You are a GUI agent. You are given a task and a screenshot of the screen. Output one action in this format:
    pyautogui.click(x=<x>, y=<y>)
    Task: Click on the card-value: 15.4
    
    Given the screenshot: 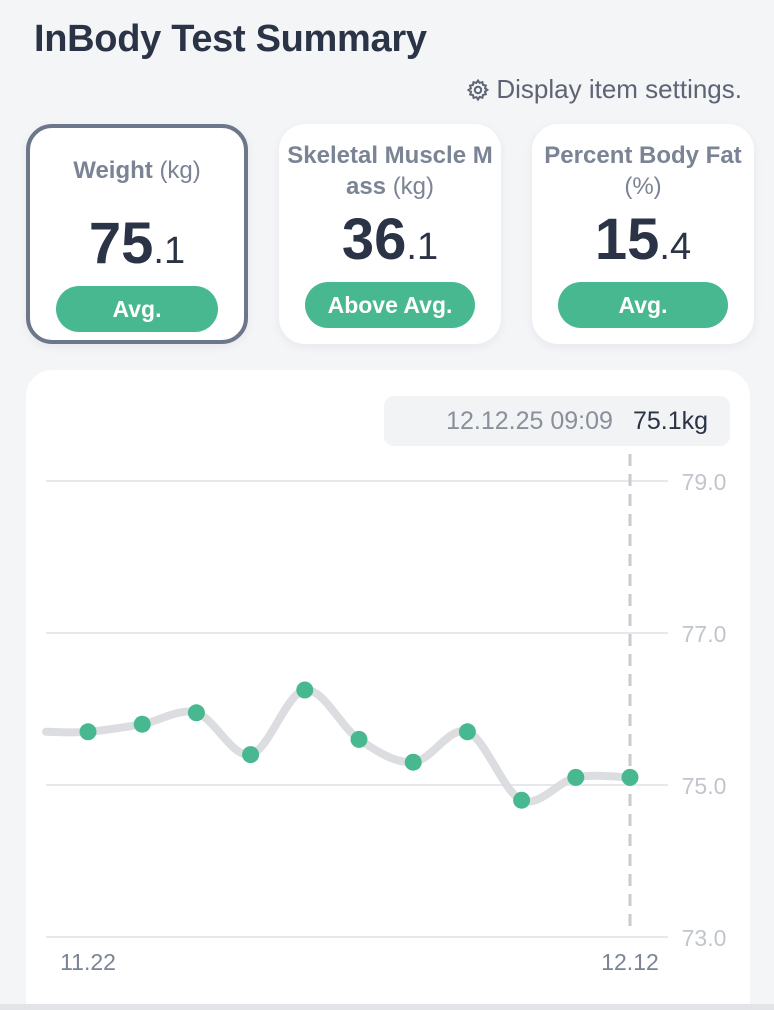 What is the action you would take?
    pyautogui.click(x=643, y=239)
    